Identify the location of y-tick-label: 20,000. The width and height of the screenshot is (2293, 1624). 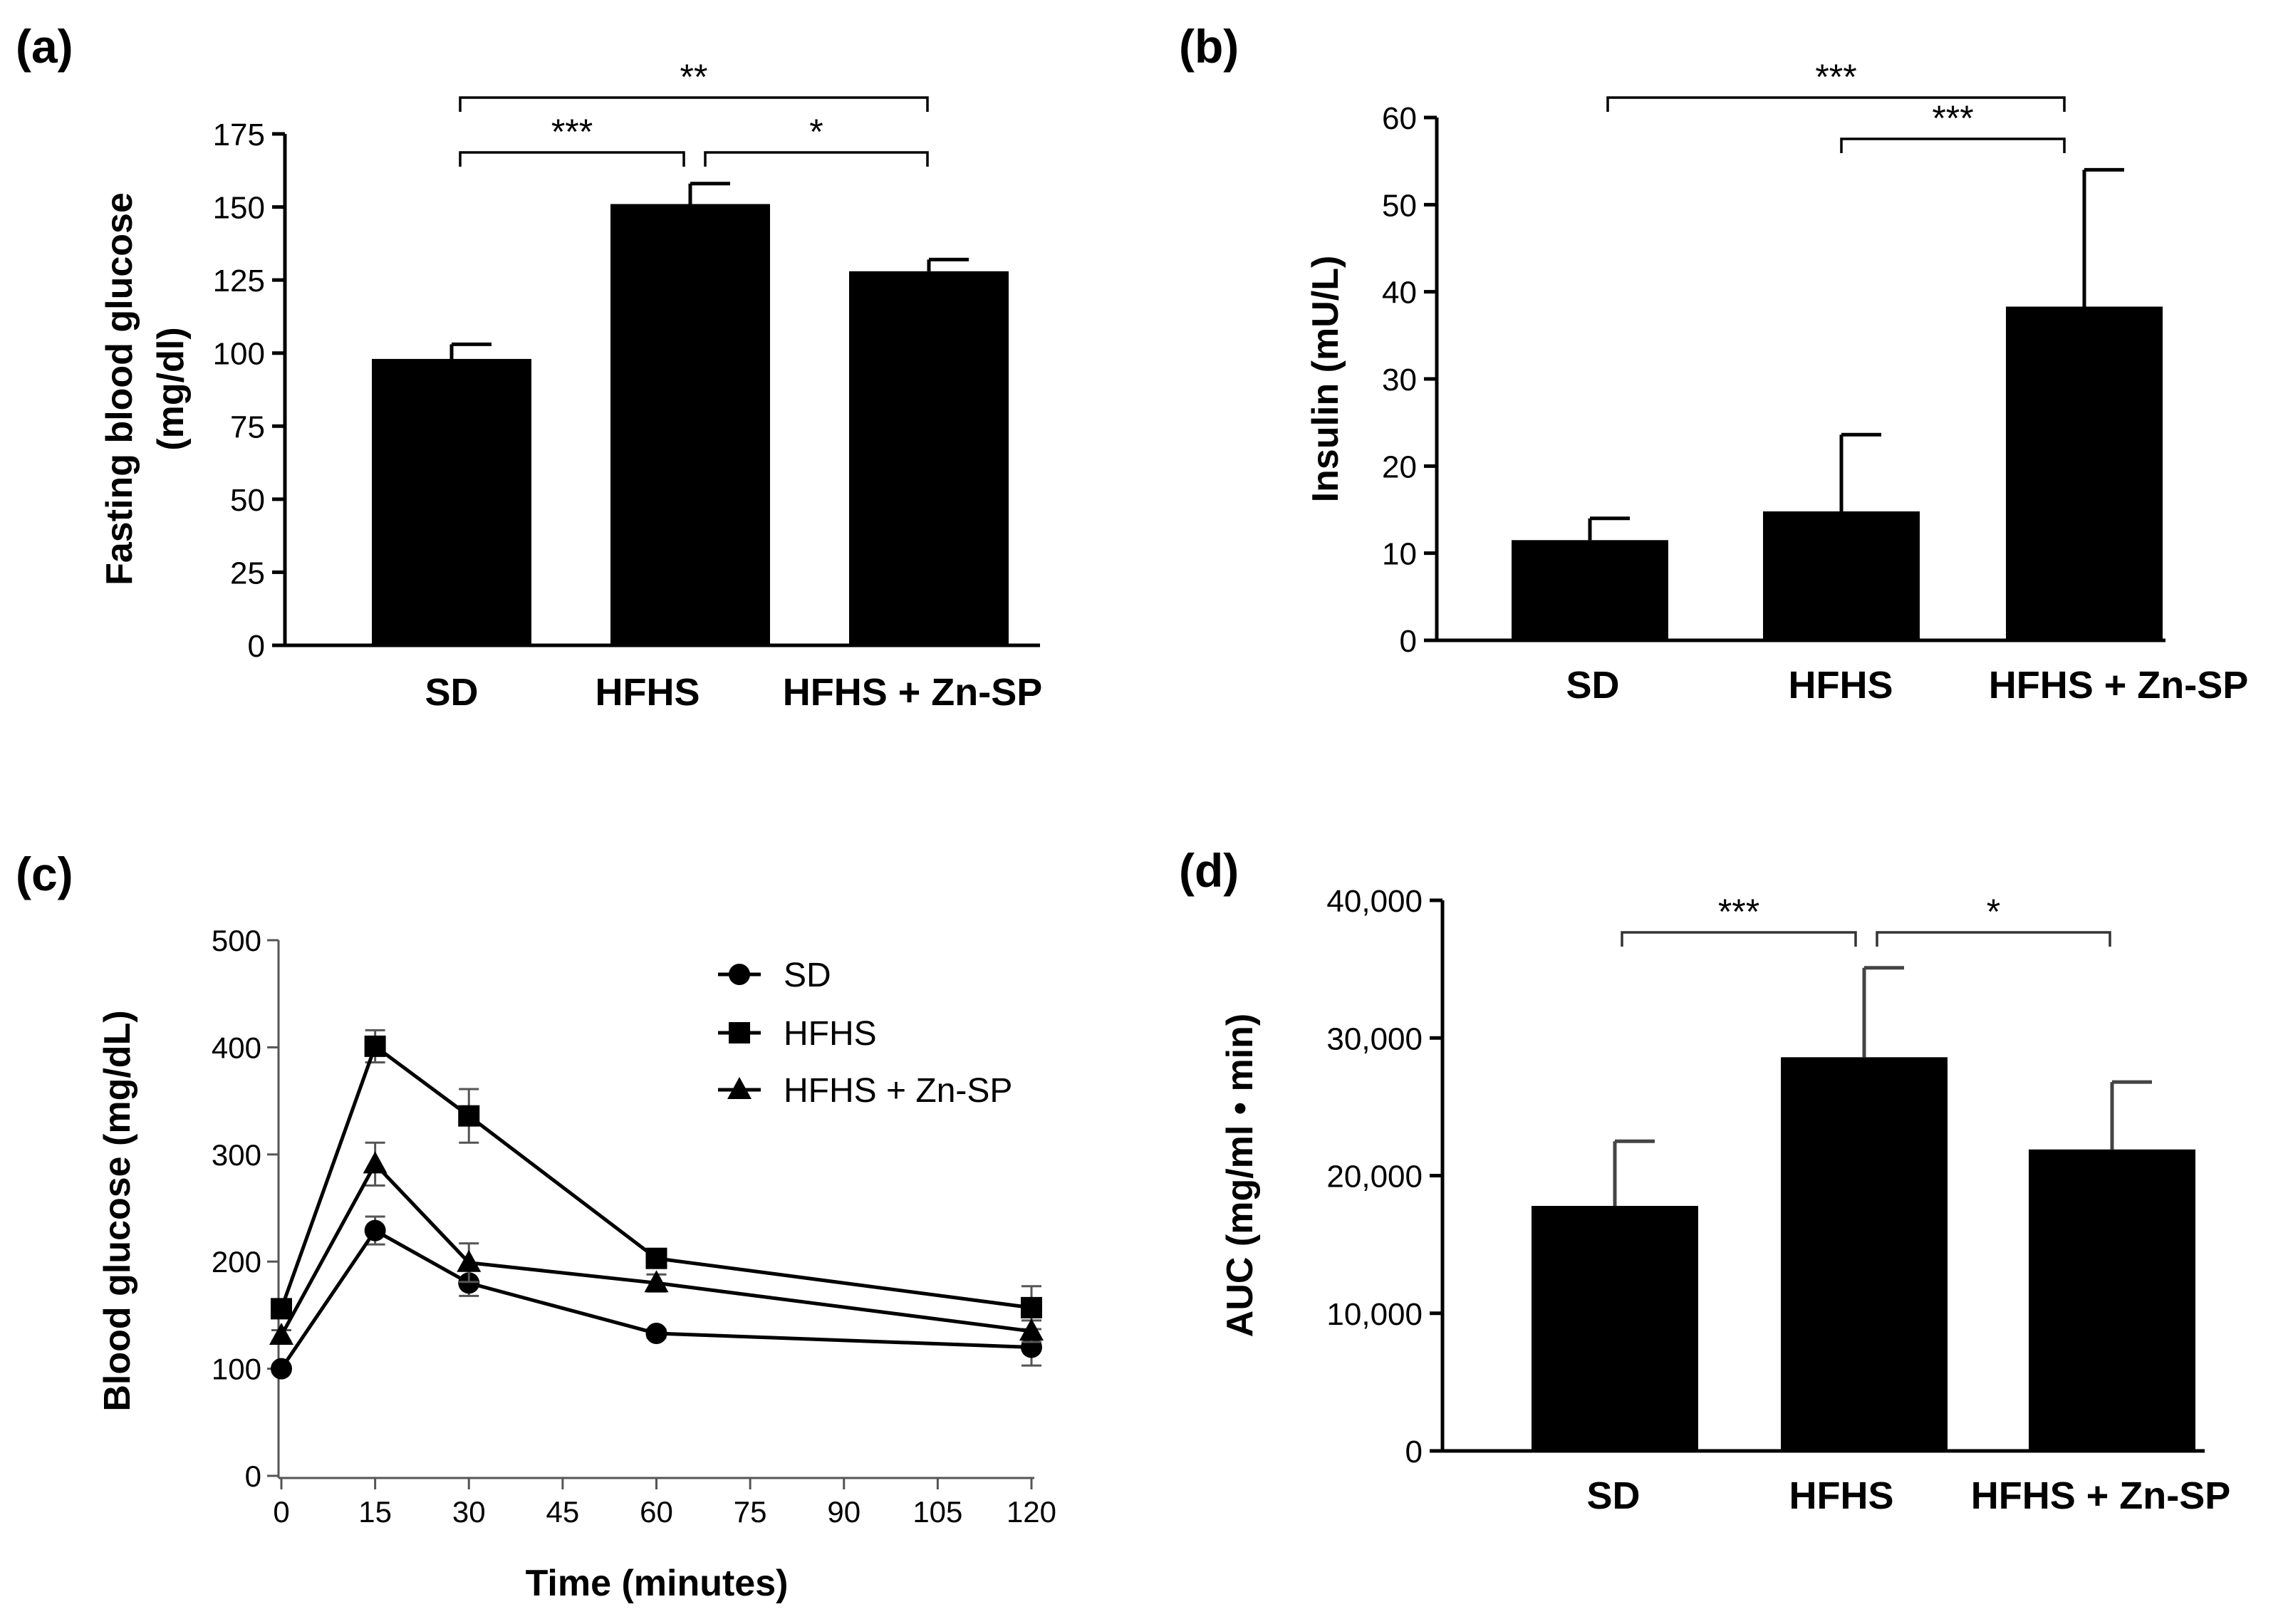
(1374, 1177).